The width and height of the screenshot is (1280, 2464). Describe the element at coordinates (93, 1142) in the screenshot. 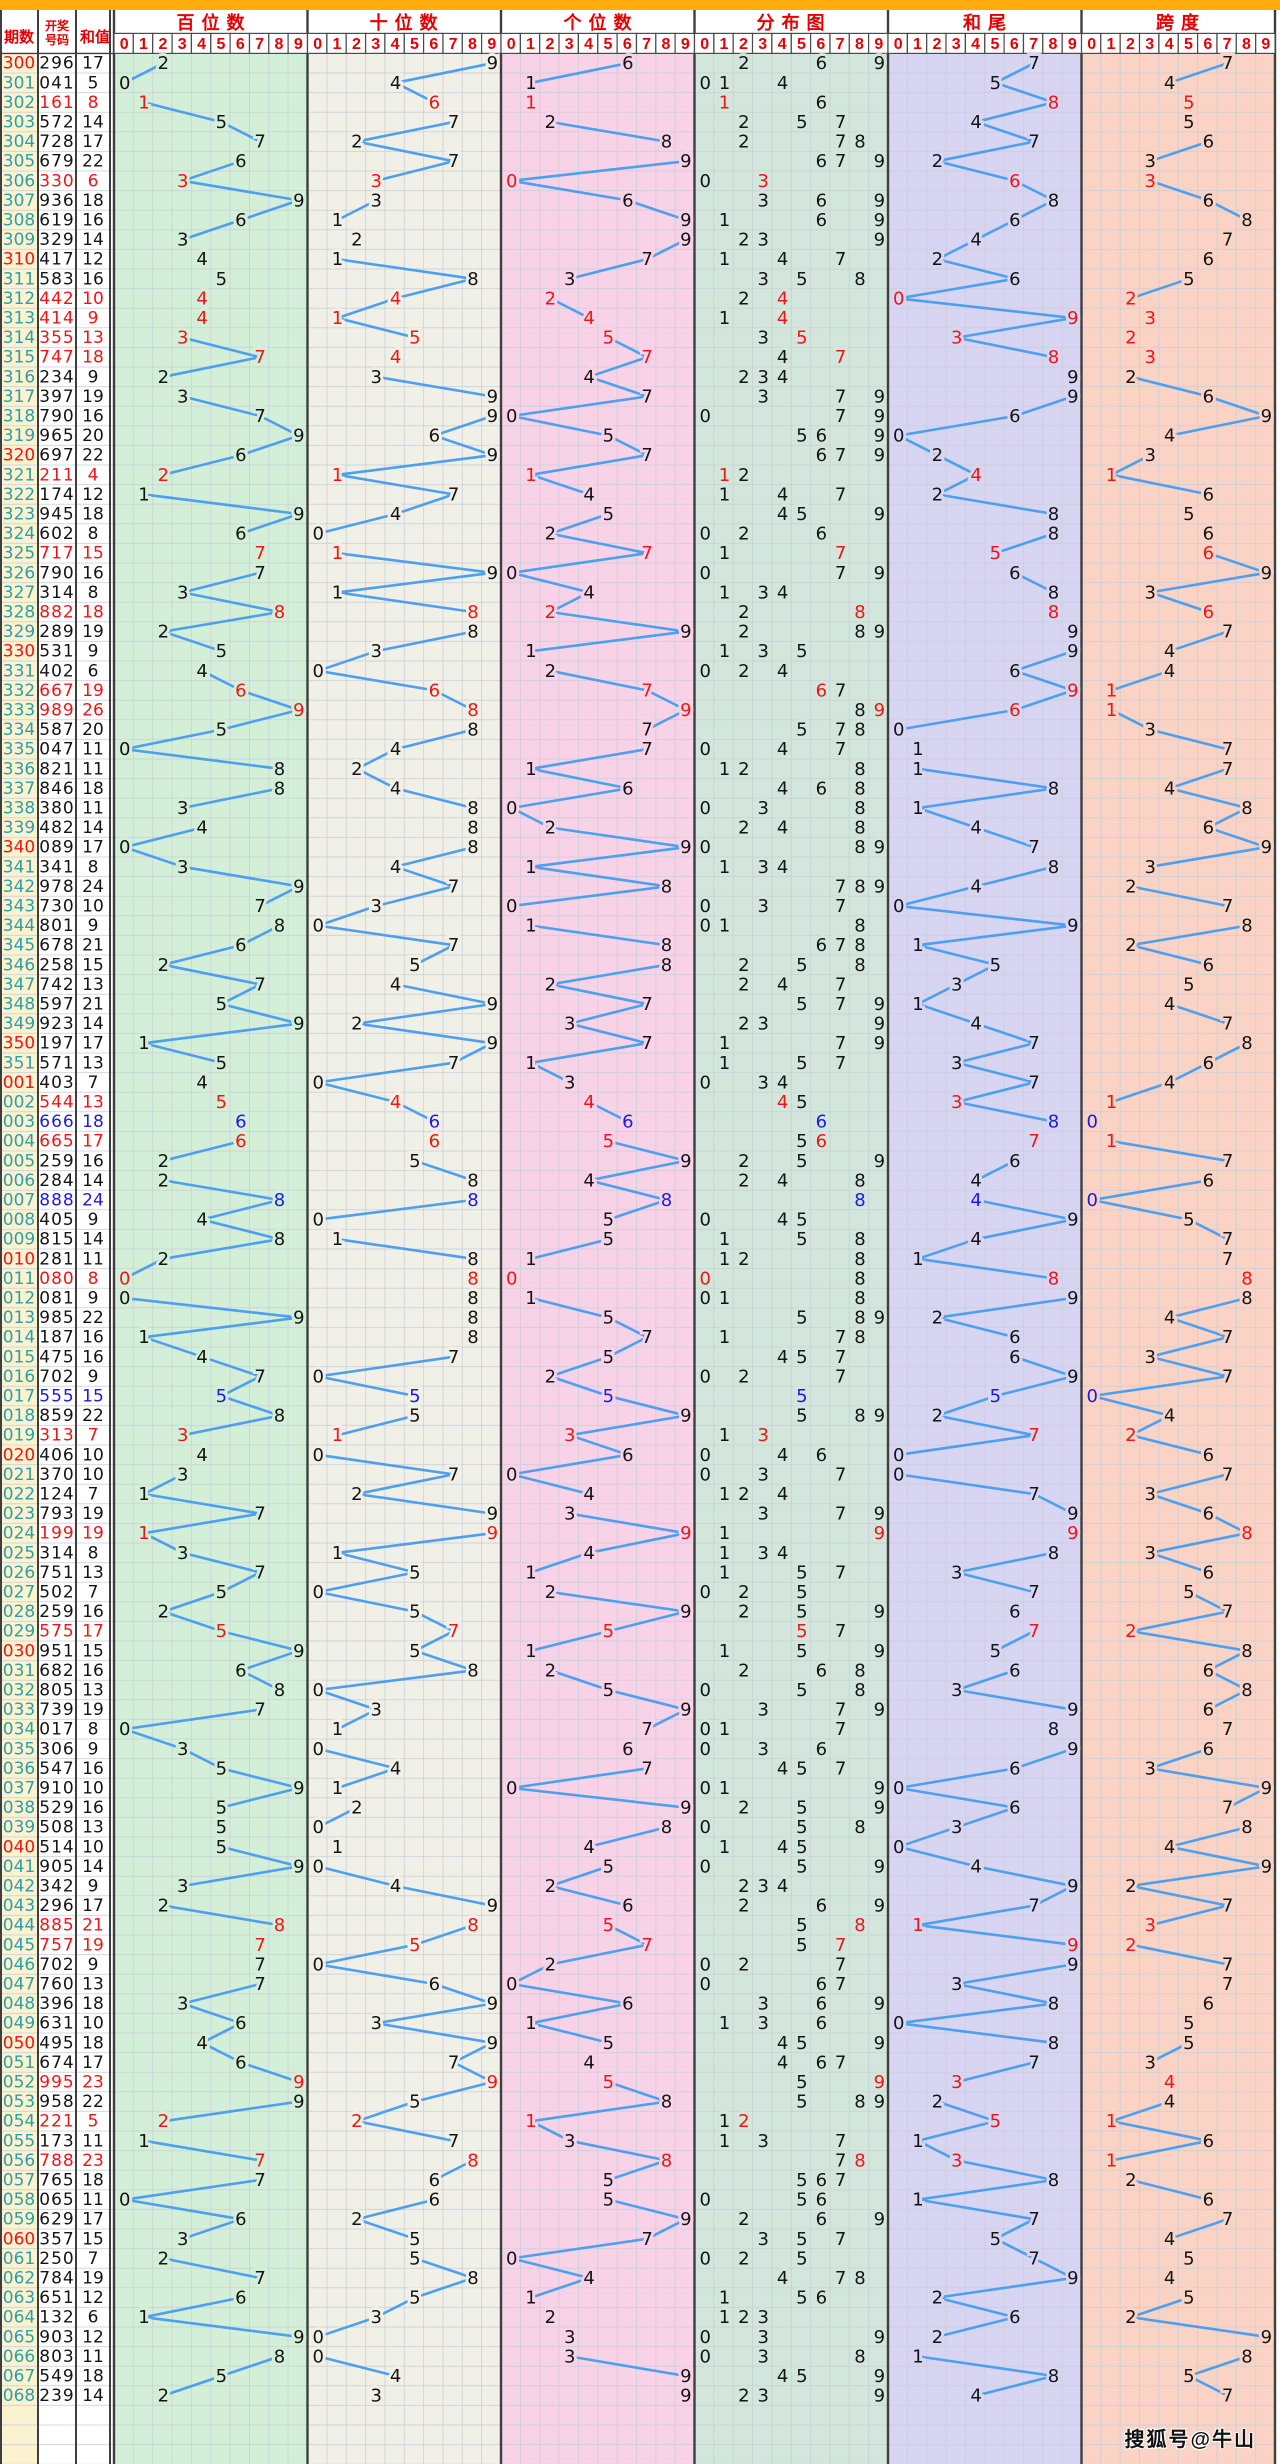

I see `svg-text: 17` at that location.